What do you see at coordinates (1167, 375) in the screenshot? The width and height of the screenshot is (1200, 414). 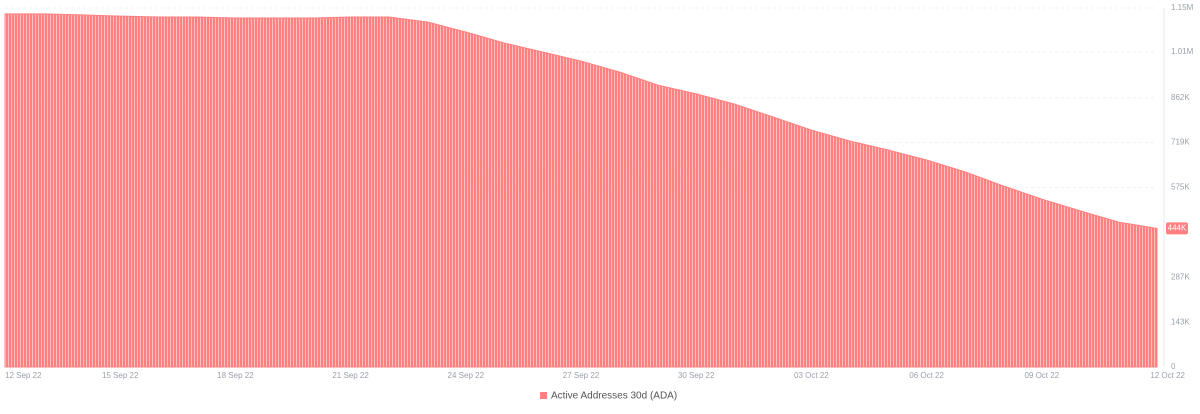 I see `x-tick-label: 12 Oct 22` at bounding box center [1167, 375].